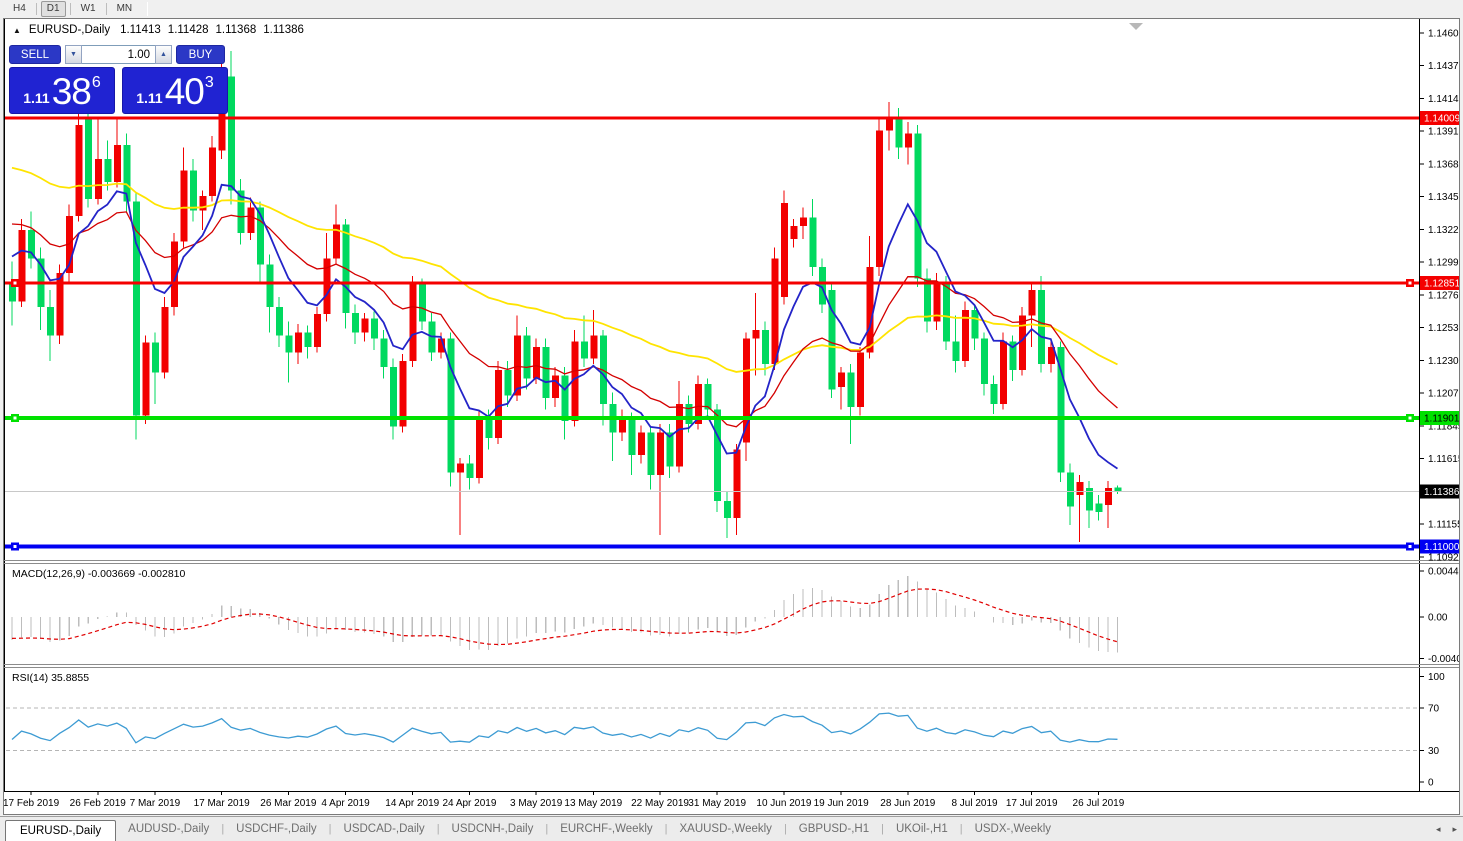 The width and height of the screenshot is (1463, 841). I want to click on svg-text: 1.14375, so click(1443, 66).